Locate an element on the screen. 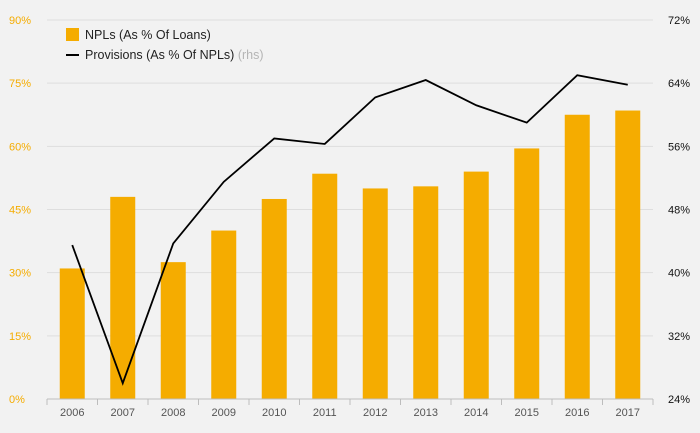  legend-label-provisions: Provisions (As % Of NPLs) (rhs) is located at coordinates (174, 55).